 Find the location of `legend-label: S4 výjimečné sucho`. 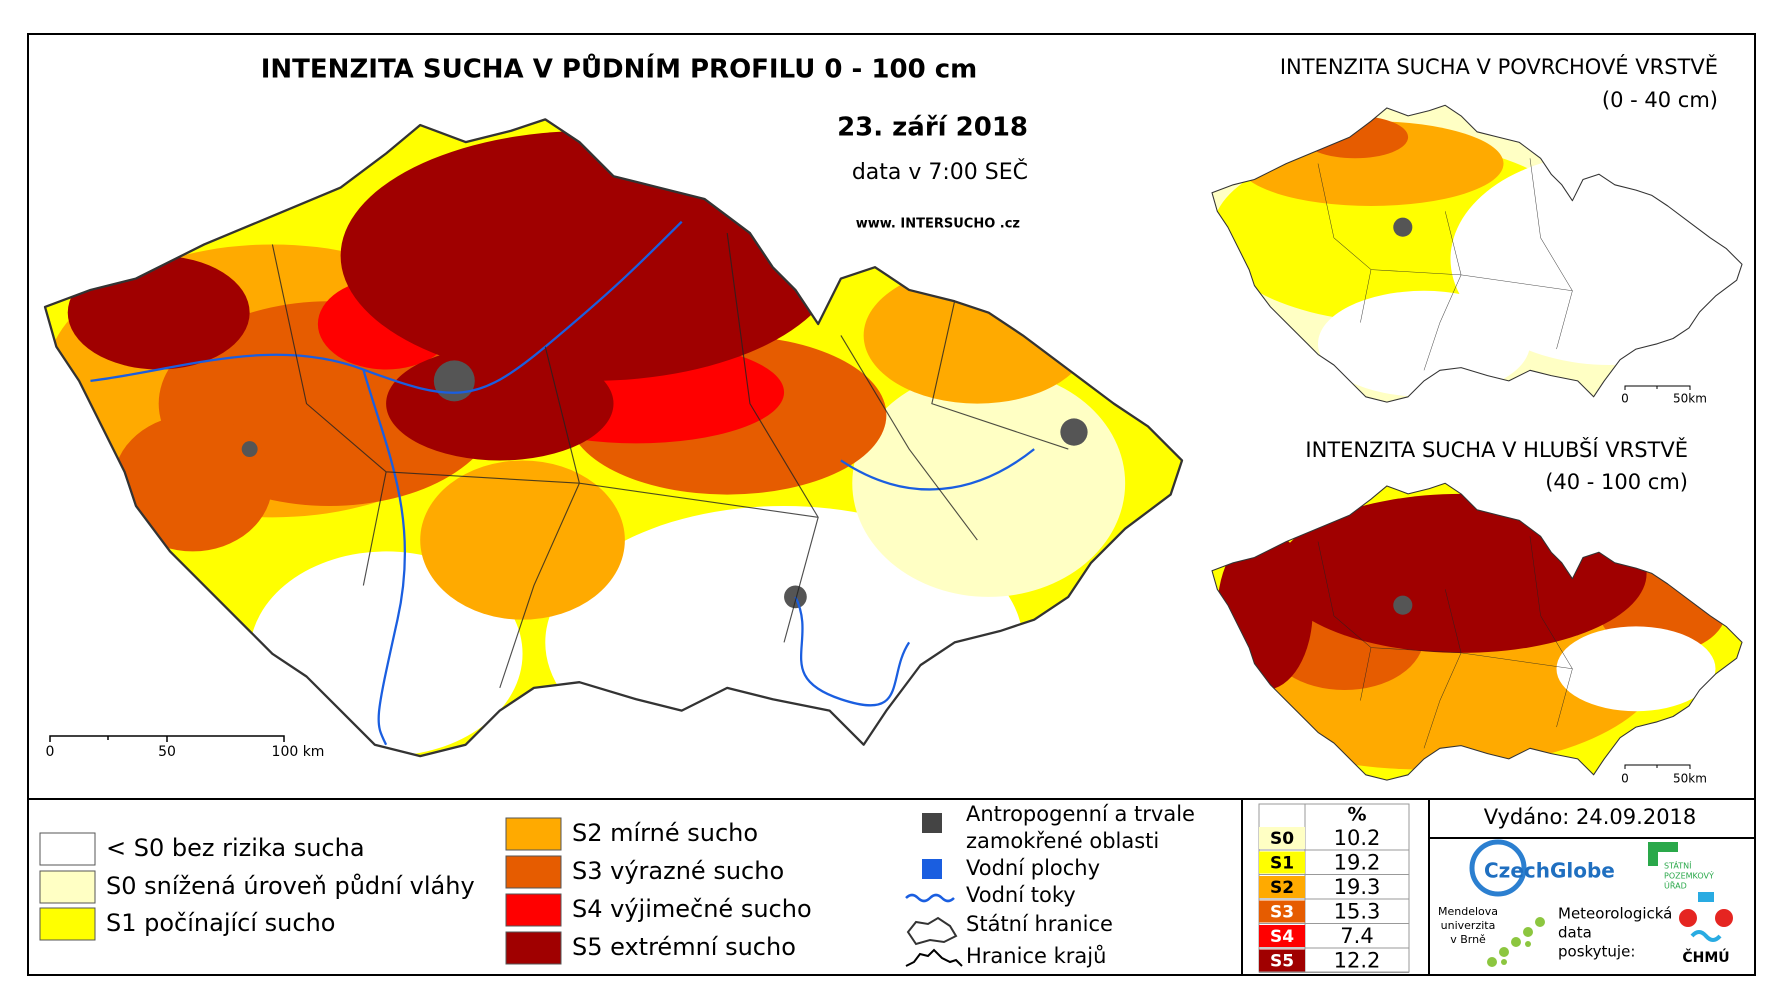

legend-label: S4 výjimečné sucho is located at coordinates (692, 909).